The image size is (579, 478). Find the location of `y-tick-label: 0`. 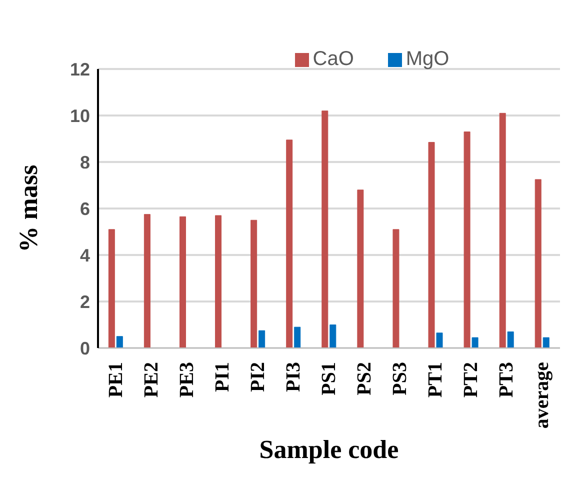

y-tick-label: 0 is located at coordinates (85, 348).